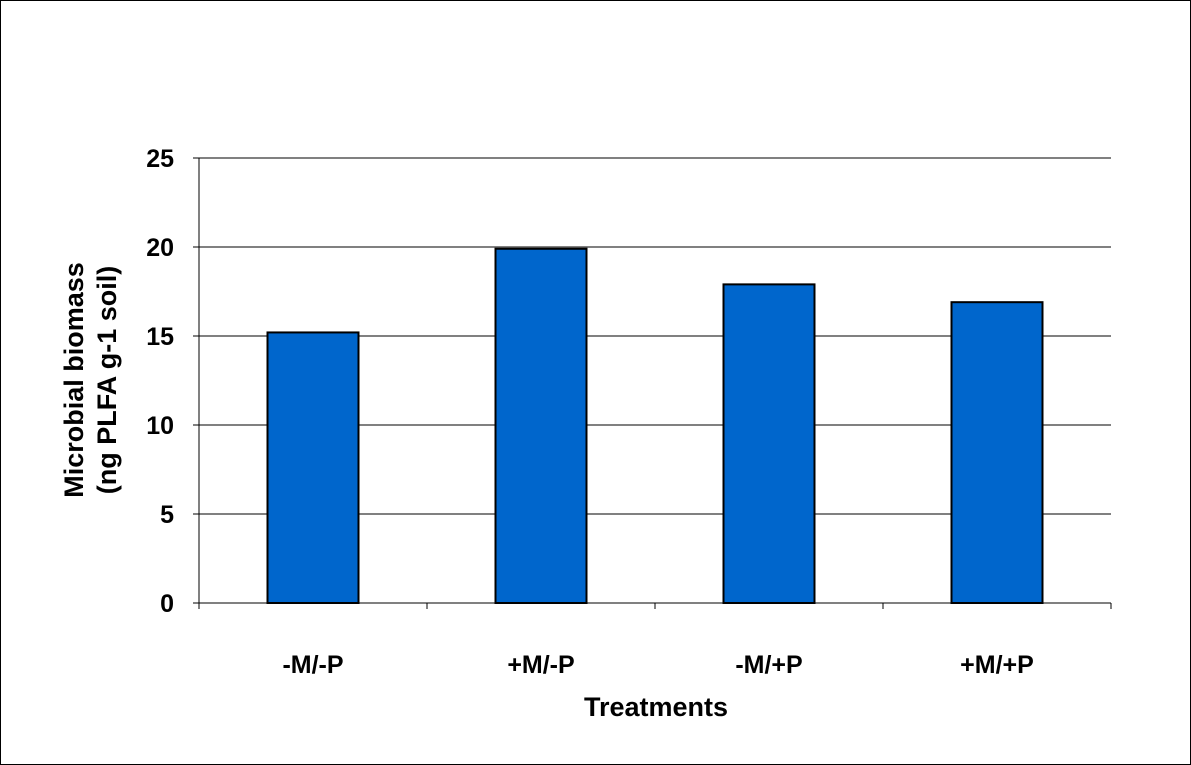 Image resolution: width=1191 pixels, height=765 pixels. I want to click on x-tick-label: -M/+P, so click(768, 665).